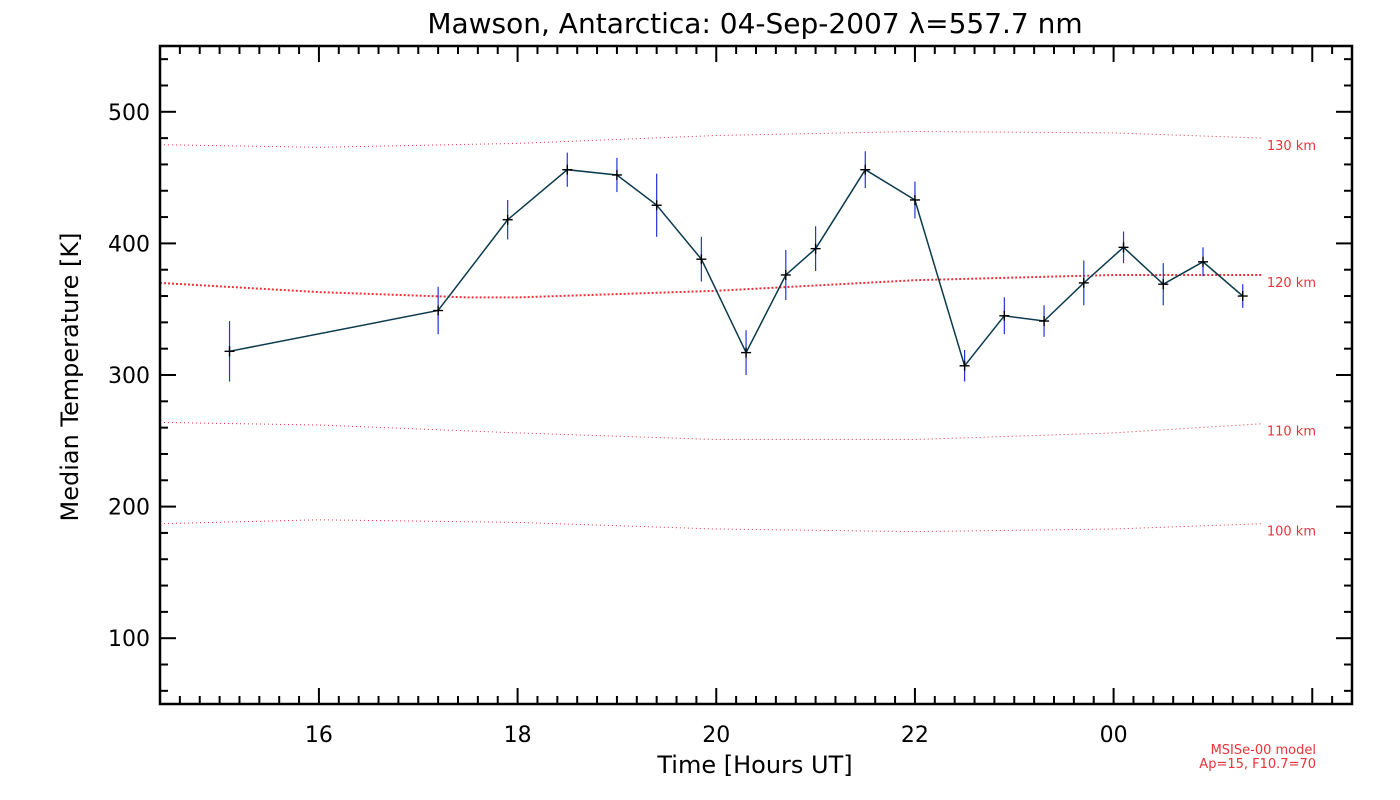 The width and height of the screenshot is (1400, 800). What do you see at coordinates (754, 765) in the screenshot?
I see `x-axis-label: Time [Hours UT]` at bounding box center [754, 765].